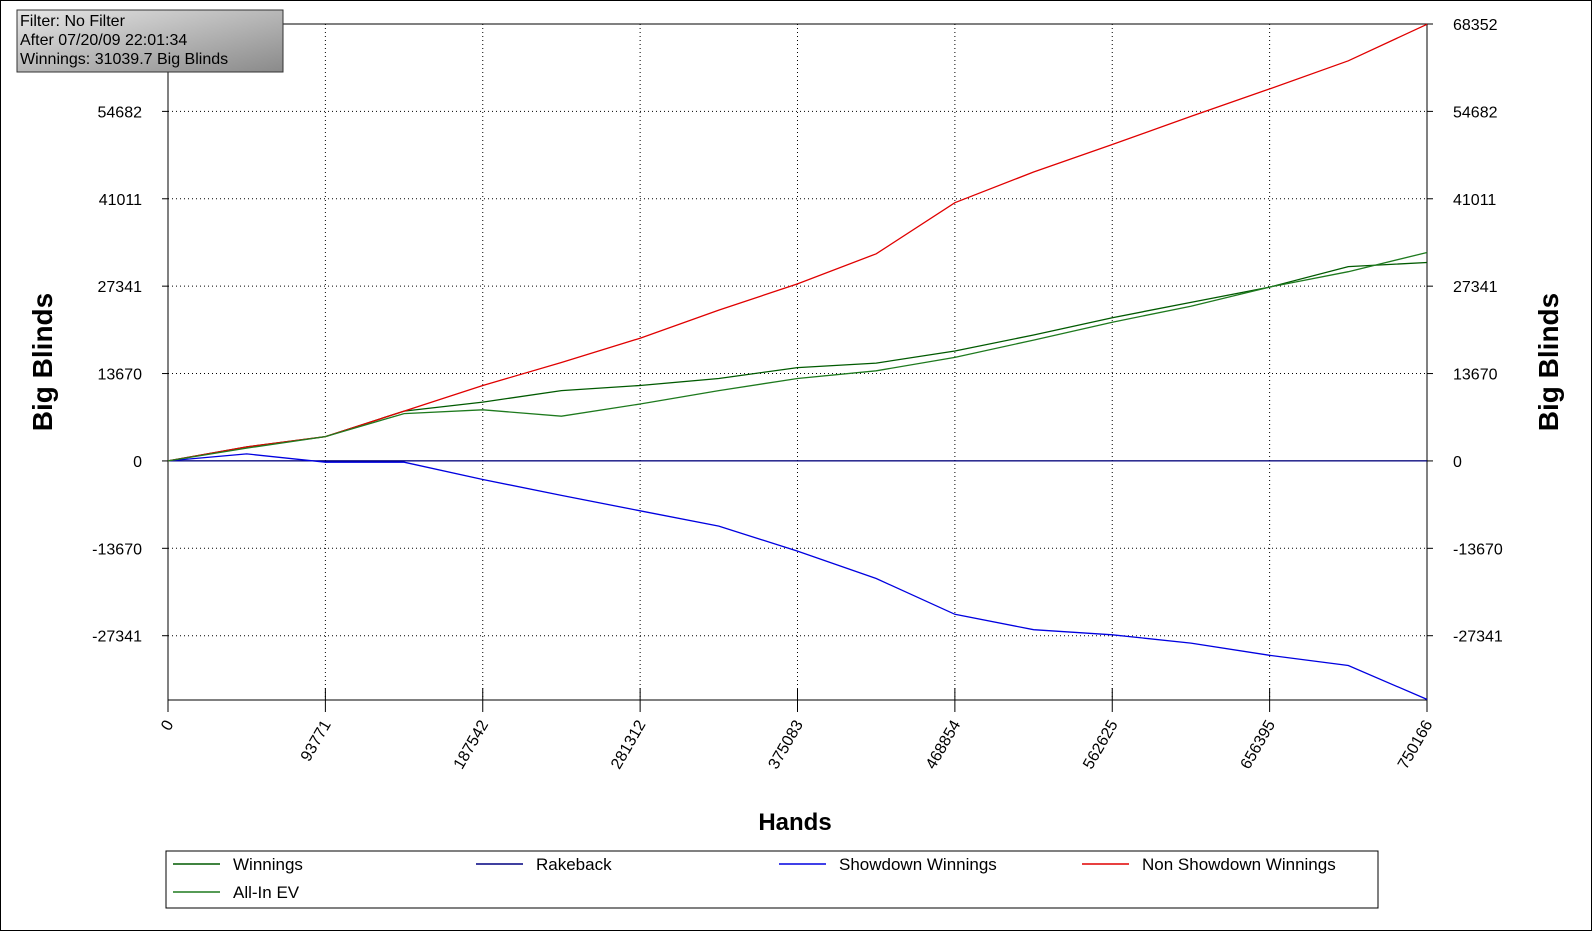 Image resolution: width=1592 pixels, height=931 pixels. Describe the element at coordinates (1475, 287) in the screenshot. I see `y2-tick-label: 27341` at that location.